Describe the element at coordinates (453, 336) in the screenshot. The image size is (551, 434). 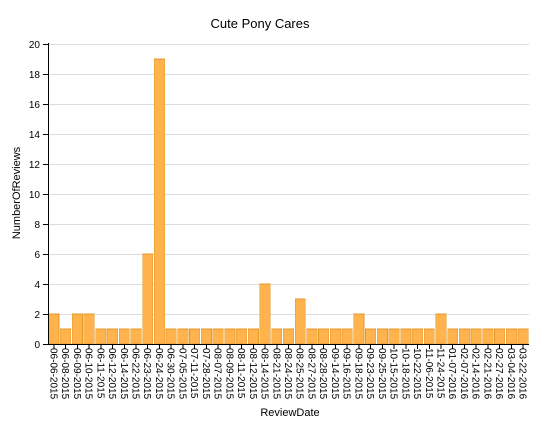
I see `bar-01-07-2016` at that location.